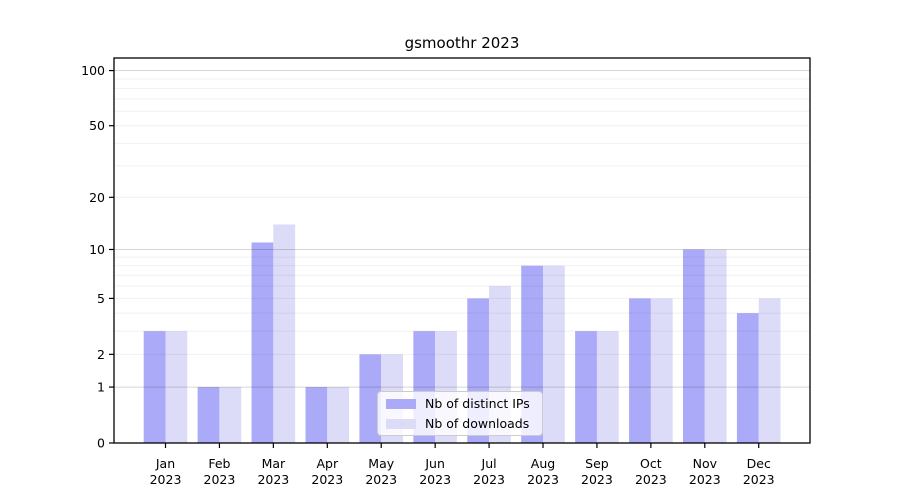  What do you see at coordinates (640, 370) in the screenshot?
I see `bar-distinct-ips-oct` at bounding box center [640, 370].